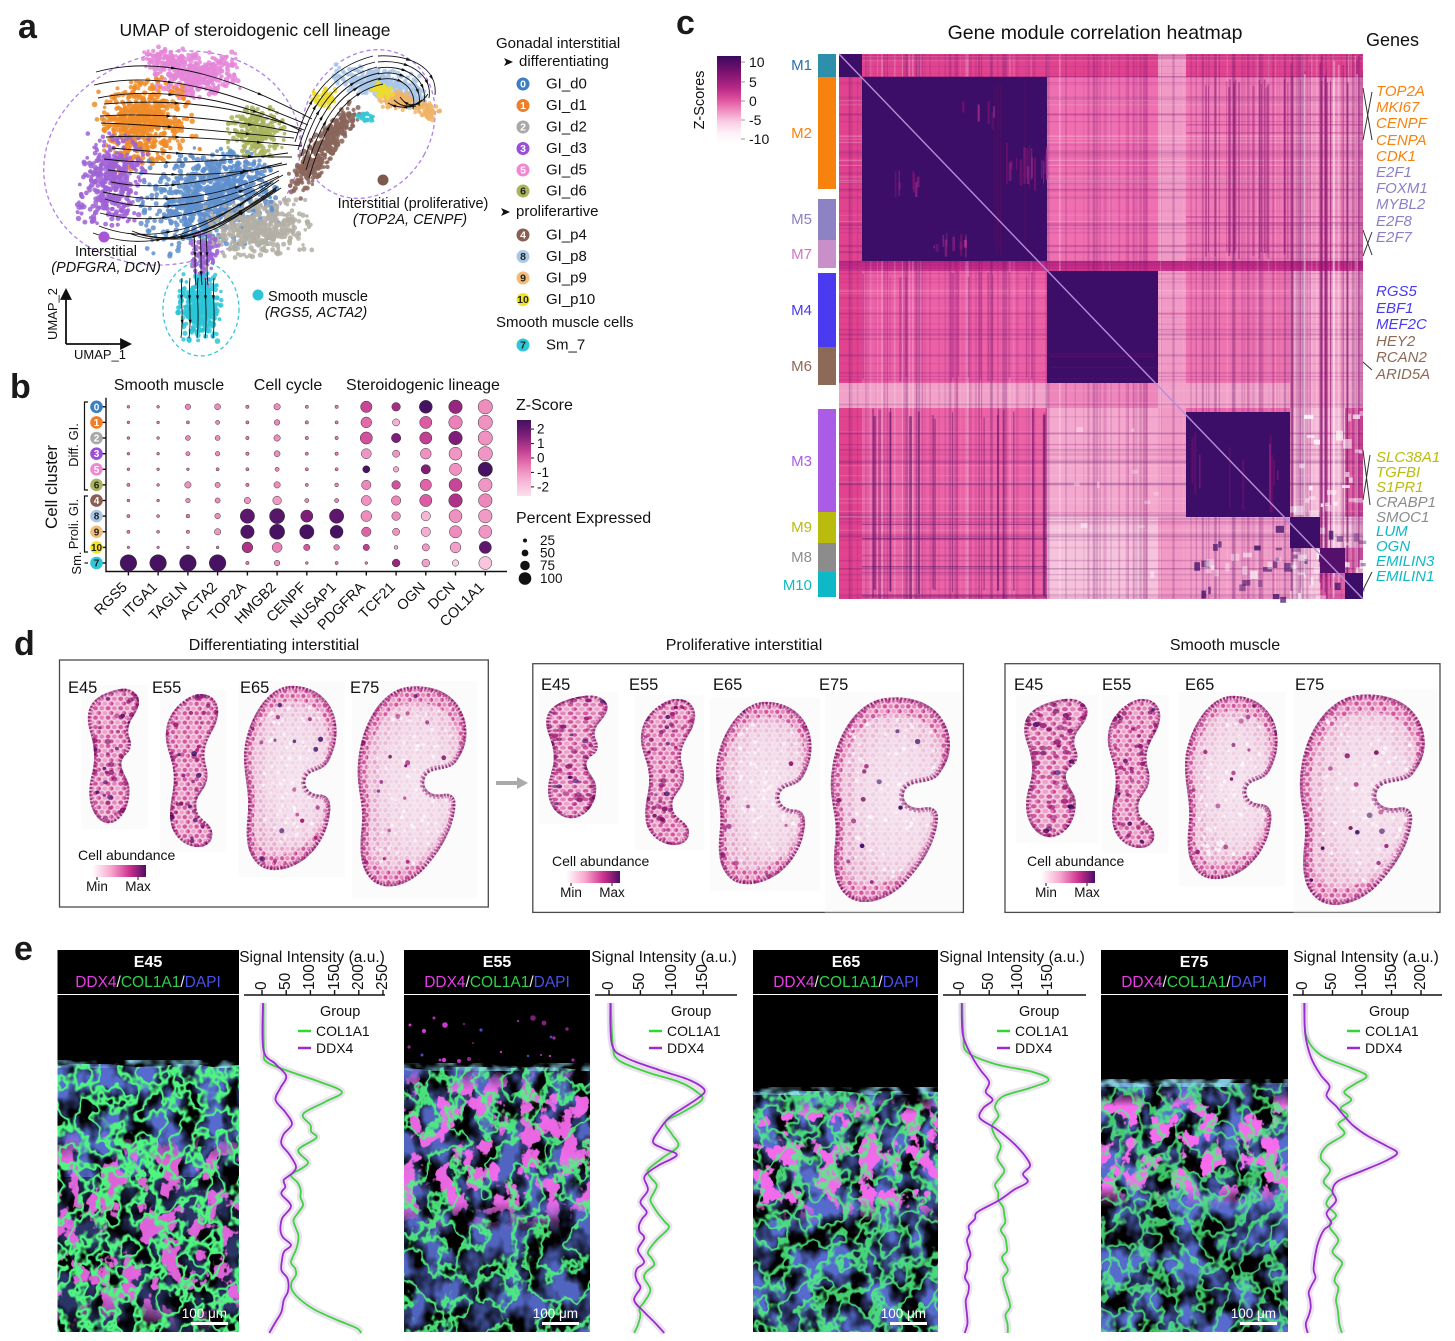  What do you see at coordinates (801, 461) in the screenshot?
I see `svg-text: M3` at bounding box center [801, 461].